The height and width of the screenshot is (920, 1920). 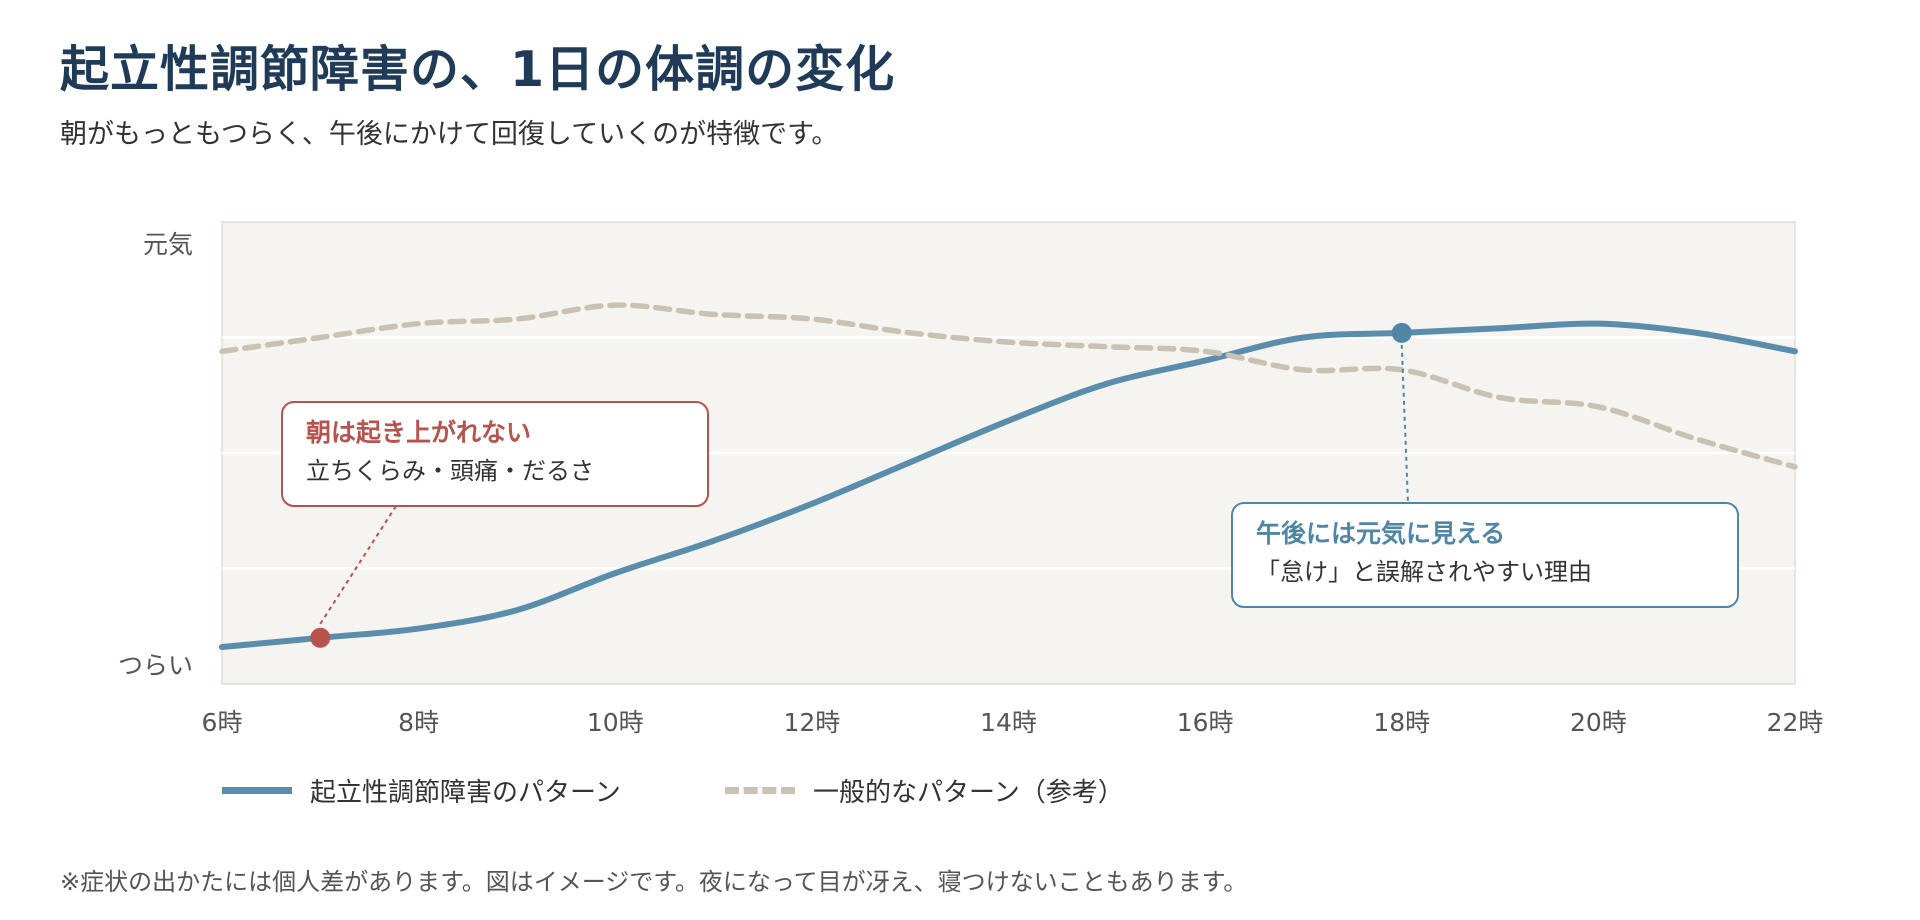 I want to click on x-tick-label: 16時, so click(x=1205, y=722).